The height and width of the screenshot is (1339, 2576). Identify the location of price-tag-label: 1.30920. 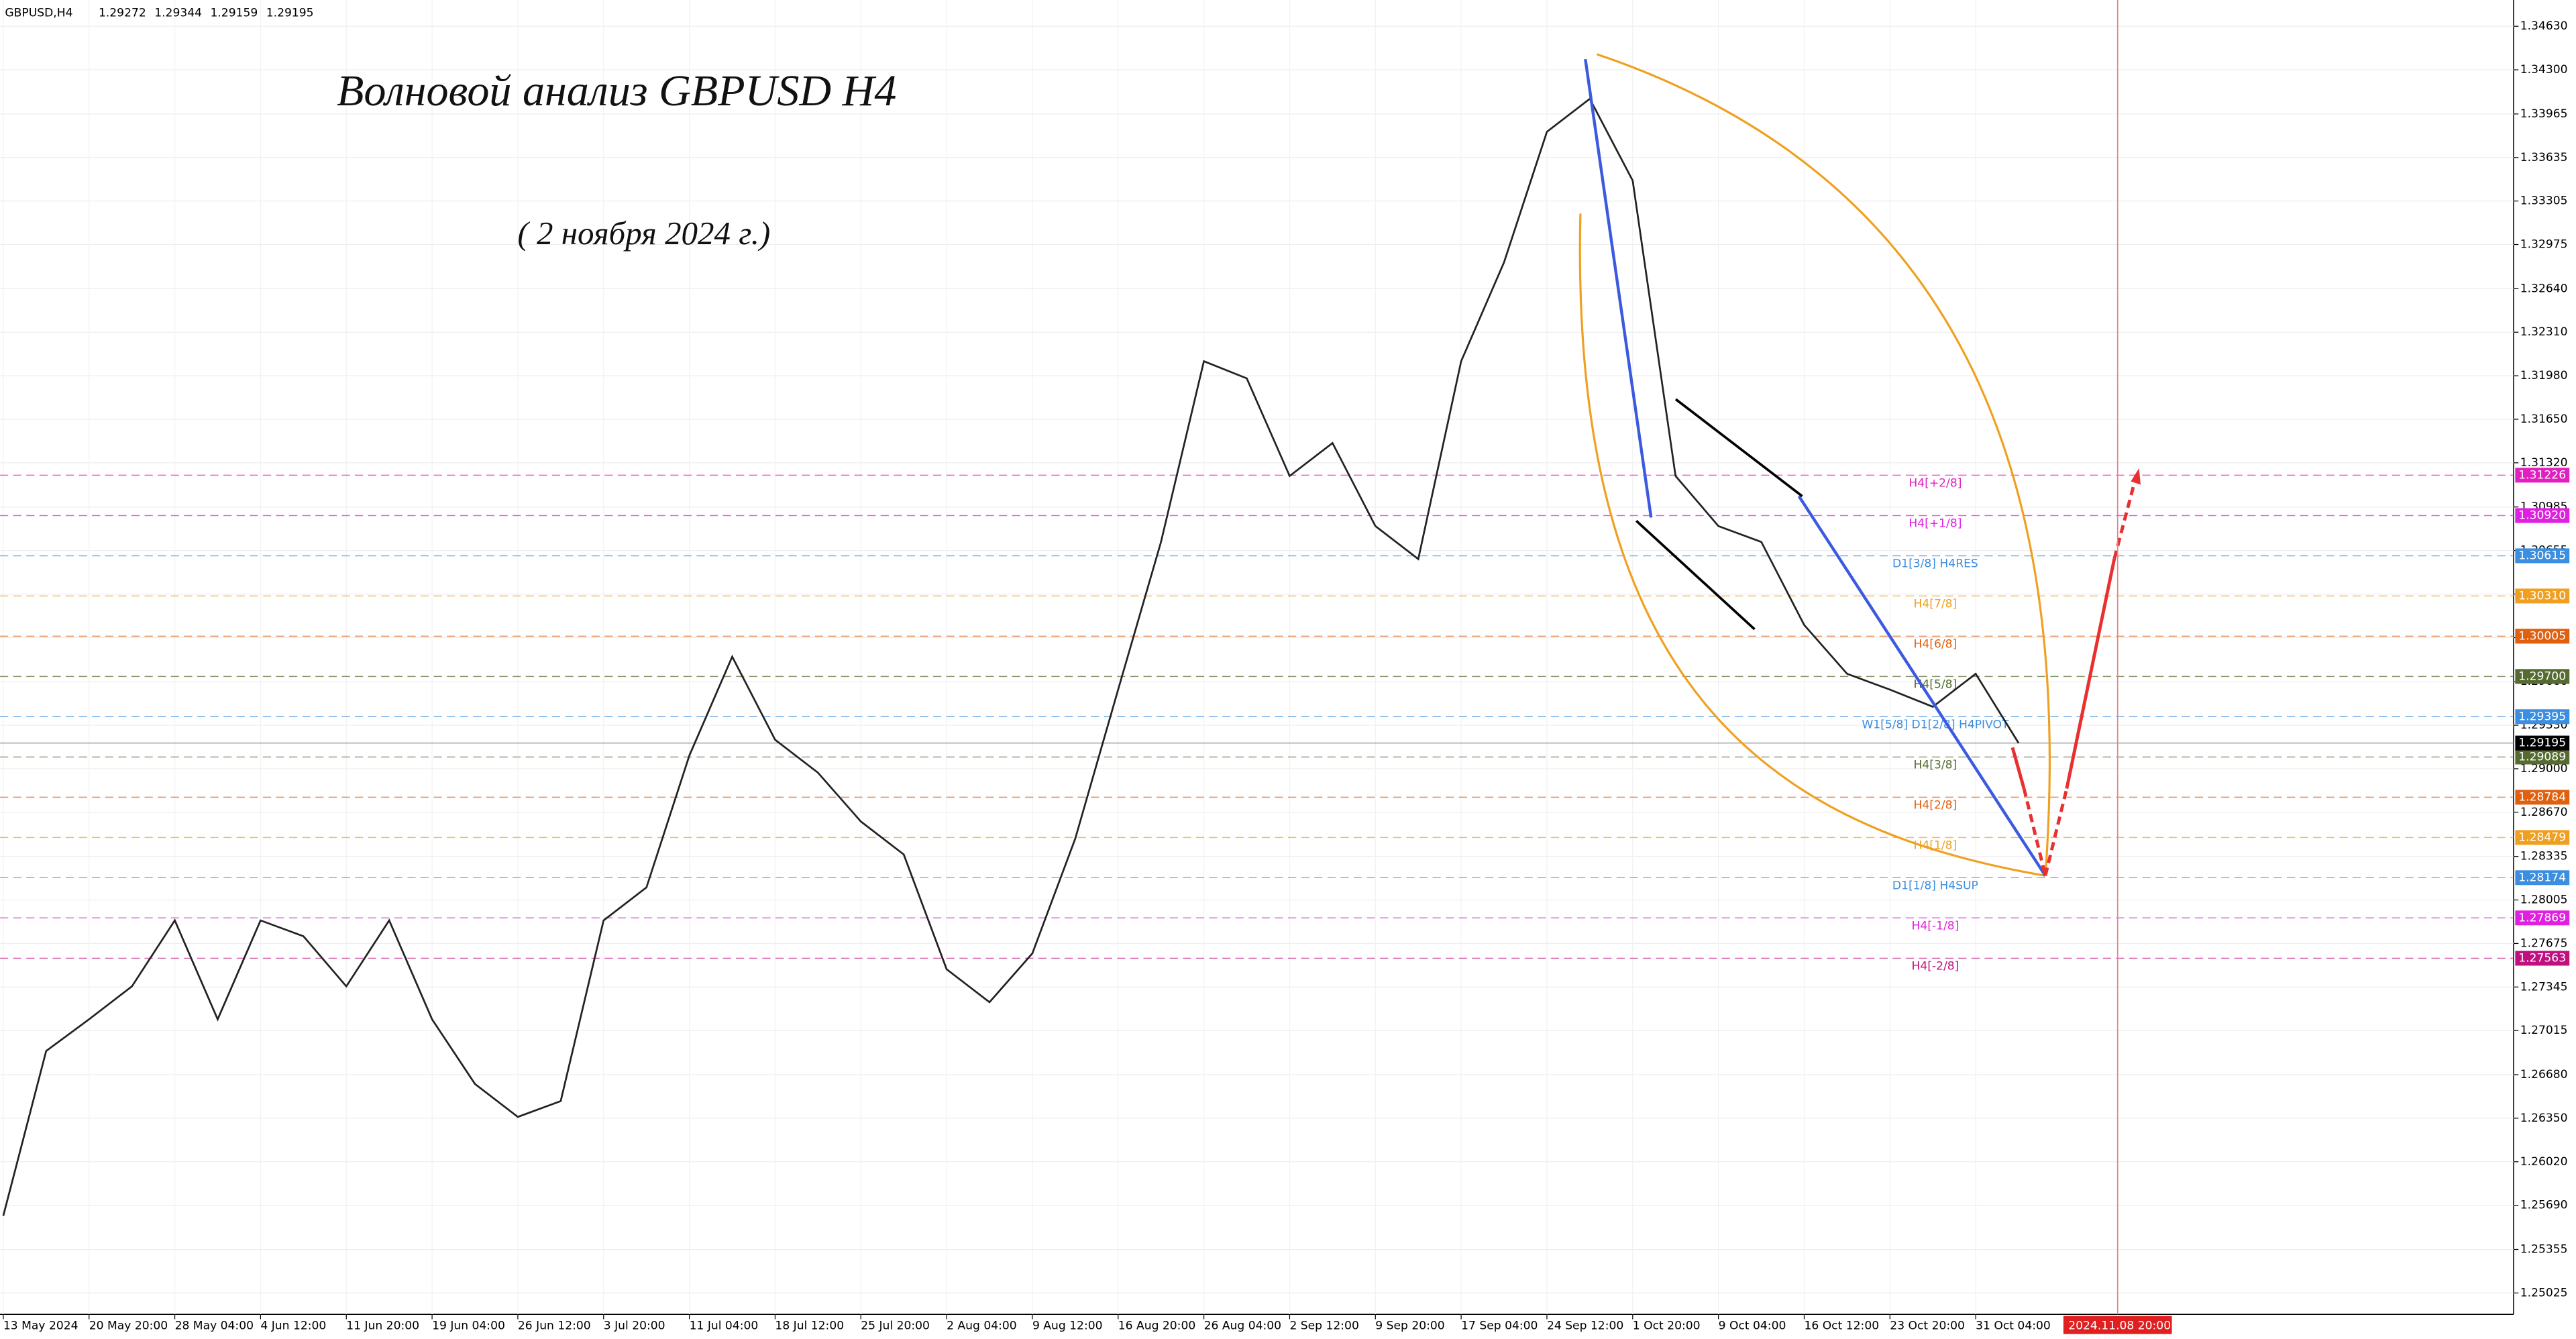
(2542, 515).